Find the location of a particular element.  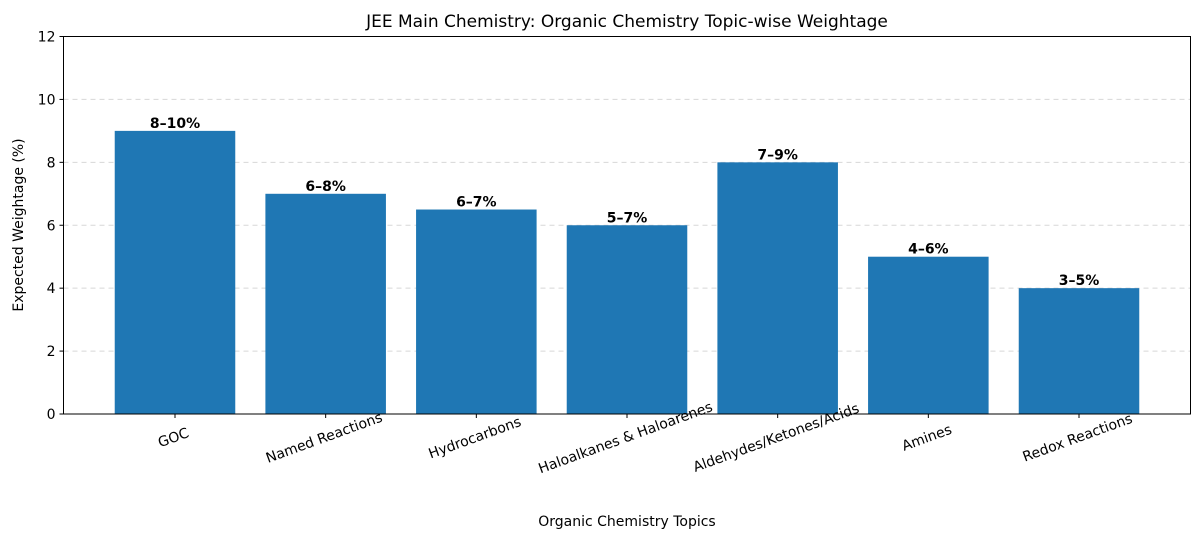

x-tick-label: Named Reactions is located at coordinates (324, 438).